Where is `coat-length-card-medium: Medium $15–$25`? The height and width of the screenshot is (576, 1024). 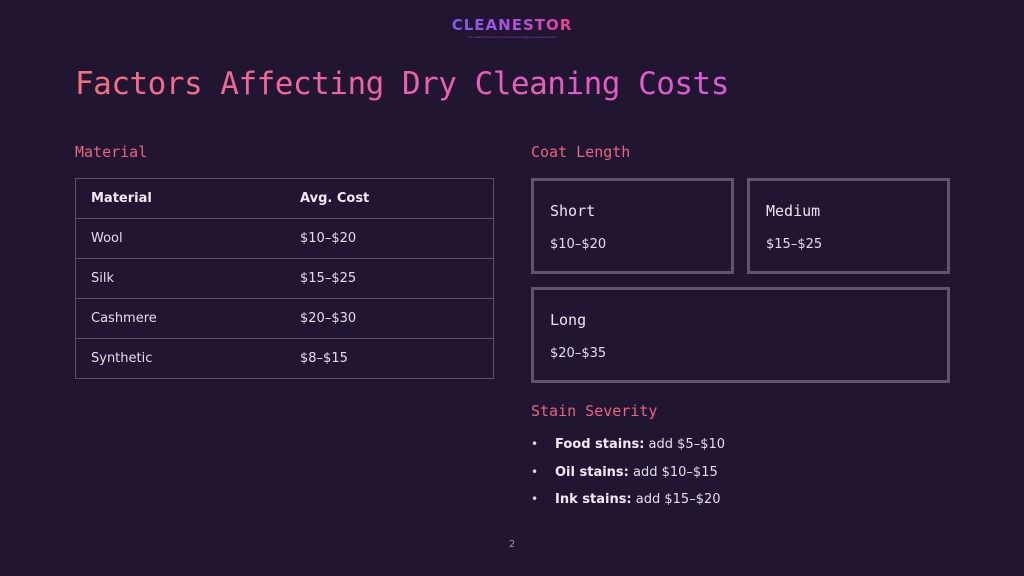 coat-length-card-medium: Medium $15–$25 is located at coordinates (848, 226).